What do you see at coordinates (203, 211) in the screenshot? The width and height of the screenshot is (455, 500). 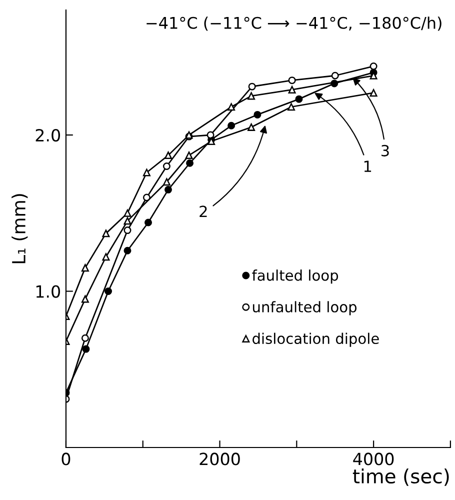 I see `annotation: 2` at bounding box center [203, 211].